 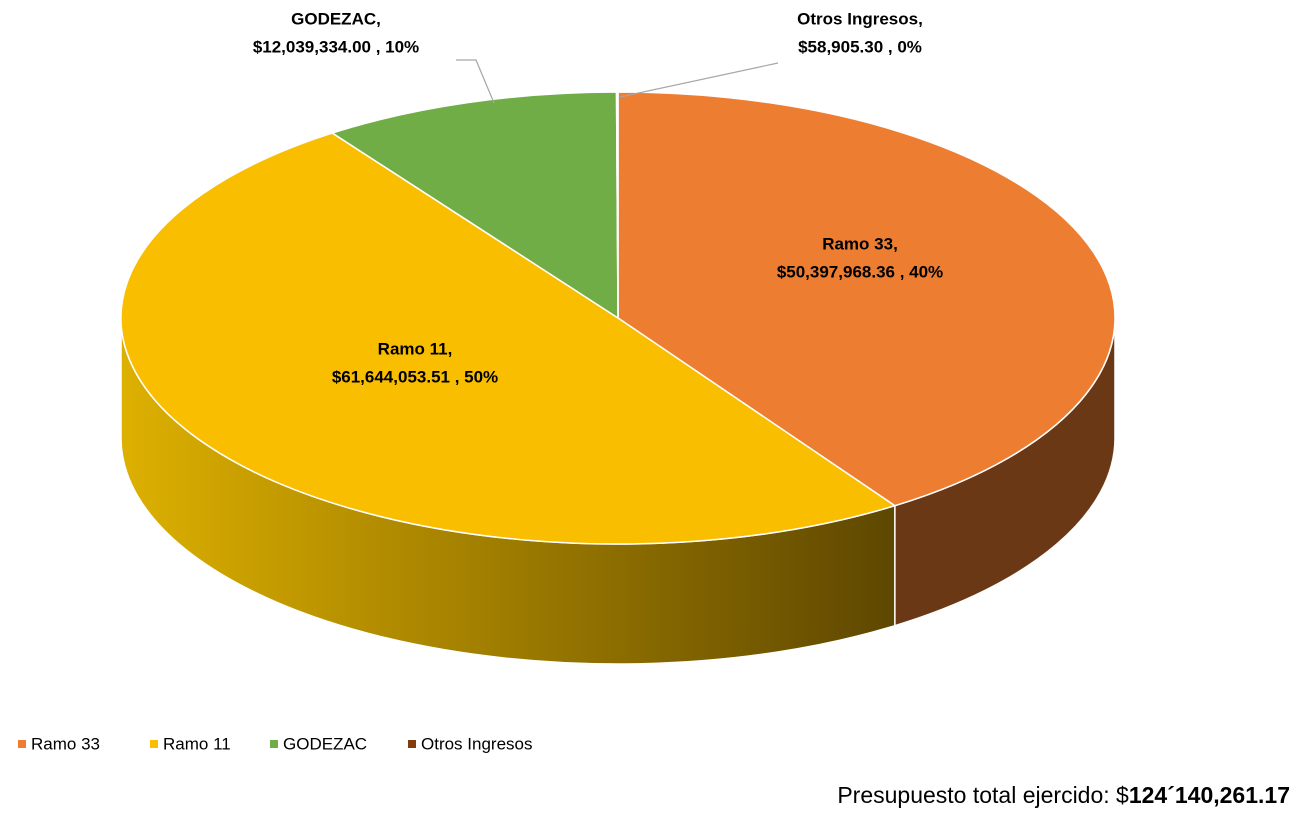 I want to click on legend-label: Ramo 11, so click(x=197, y=743).